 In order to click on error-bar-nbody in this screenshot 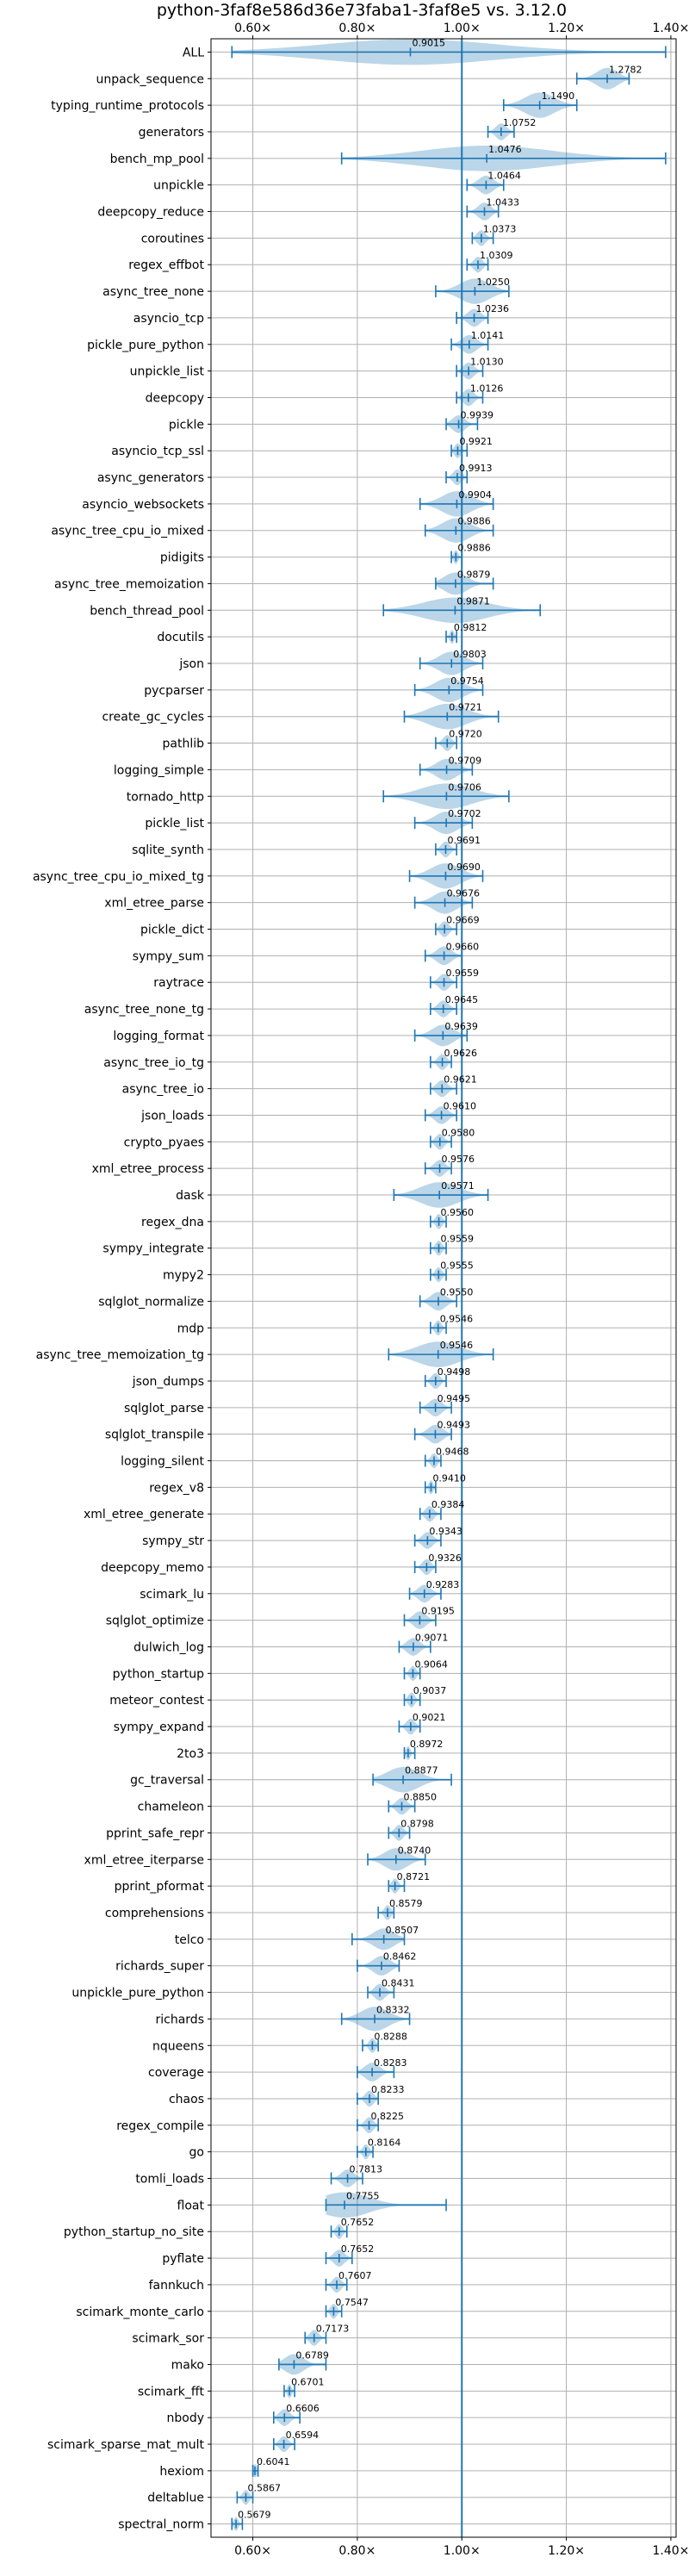, I will do `click(287, 2417)`.